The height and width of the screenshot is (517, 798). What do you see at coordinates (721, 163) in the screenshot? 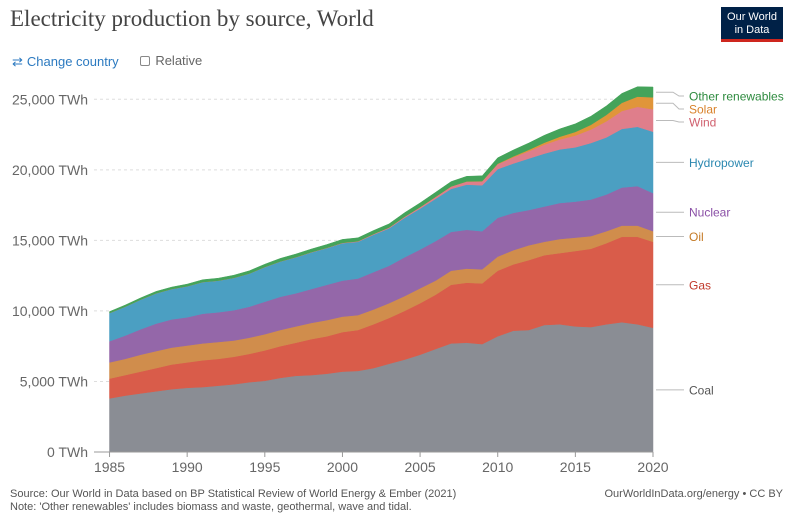
I see `legend-label-hydropower: Hydropower` at bounding box center [721, 163].